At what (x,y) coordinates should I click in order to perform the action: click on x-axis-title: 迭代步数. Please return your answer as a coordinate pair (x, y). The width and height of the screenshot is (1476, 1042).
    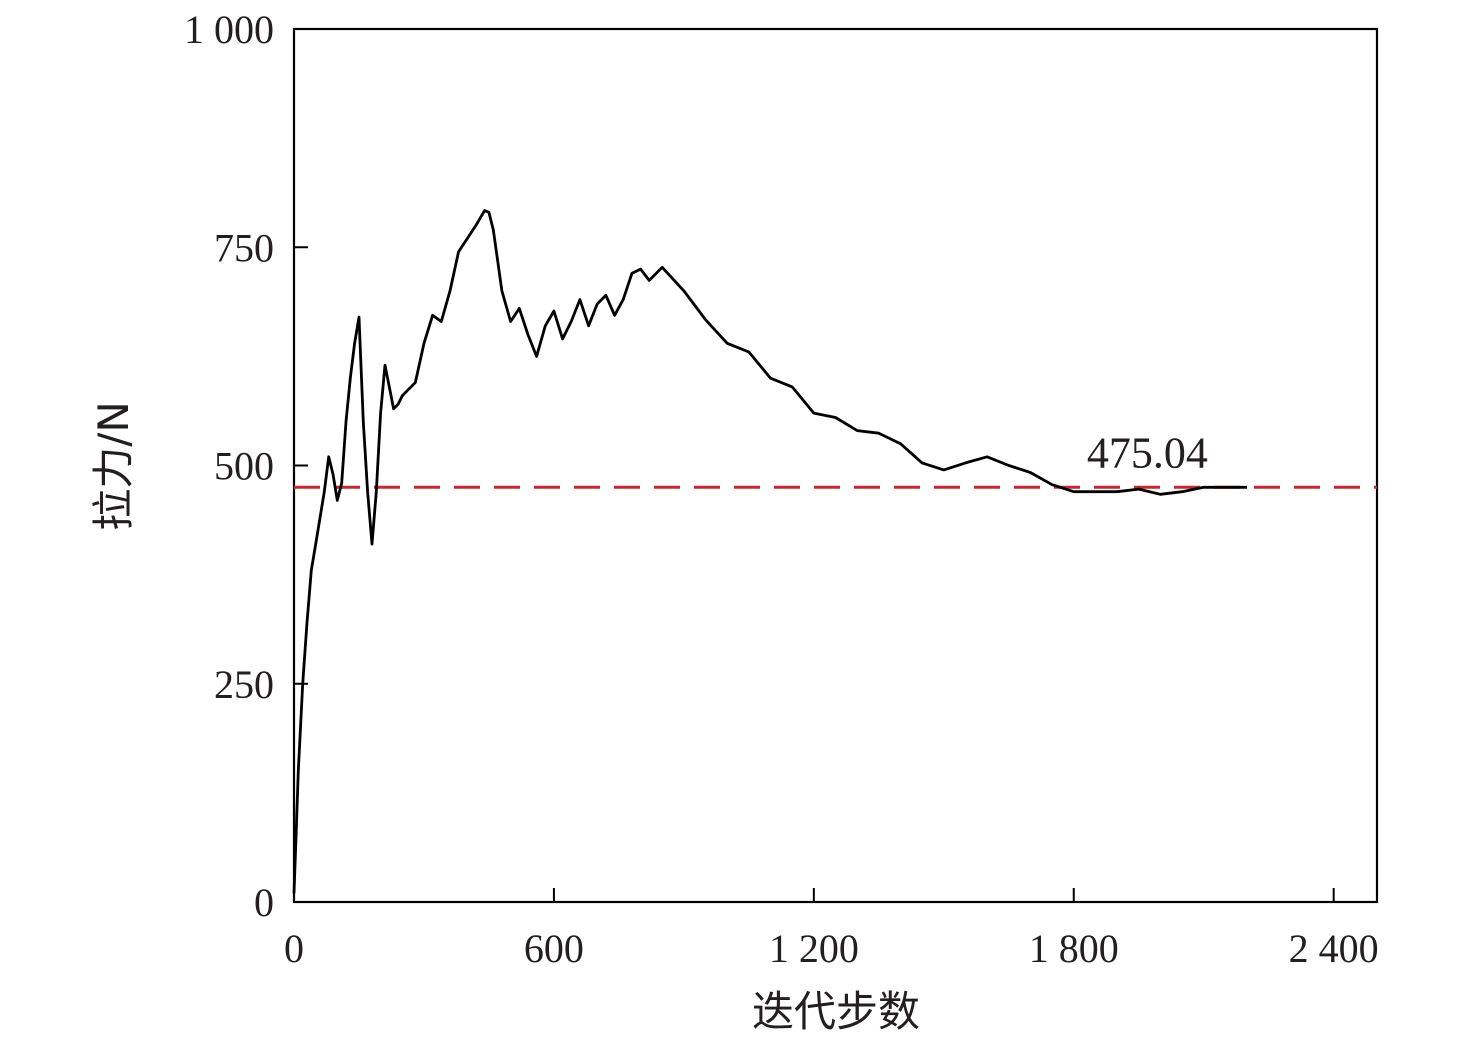
    Looking at the image, I should click on (836, 1011).